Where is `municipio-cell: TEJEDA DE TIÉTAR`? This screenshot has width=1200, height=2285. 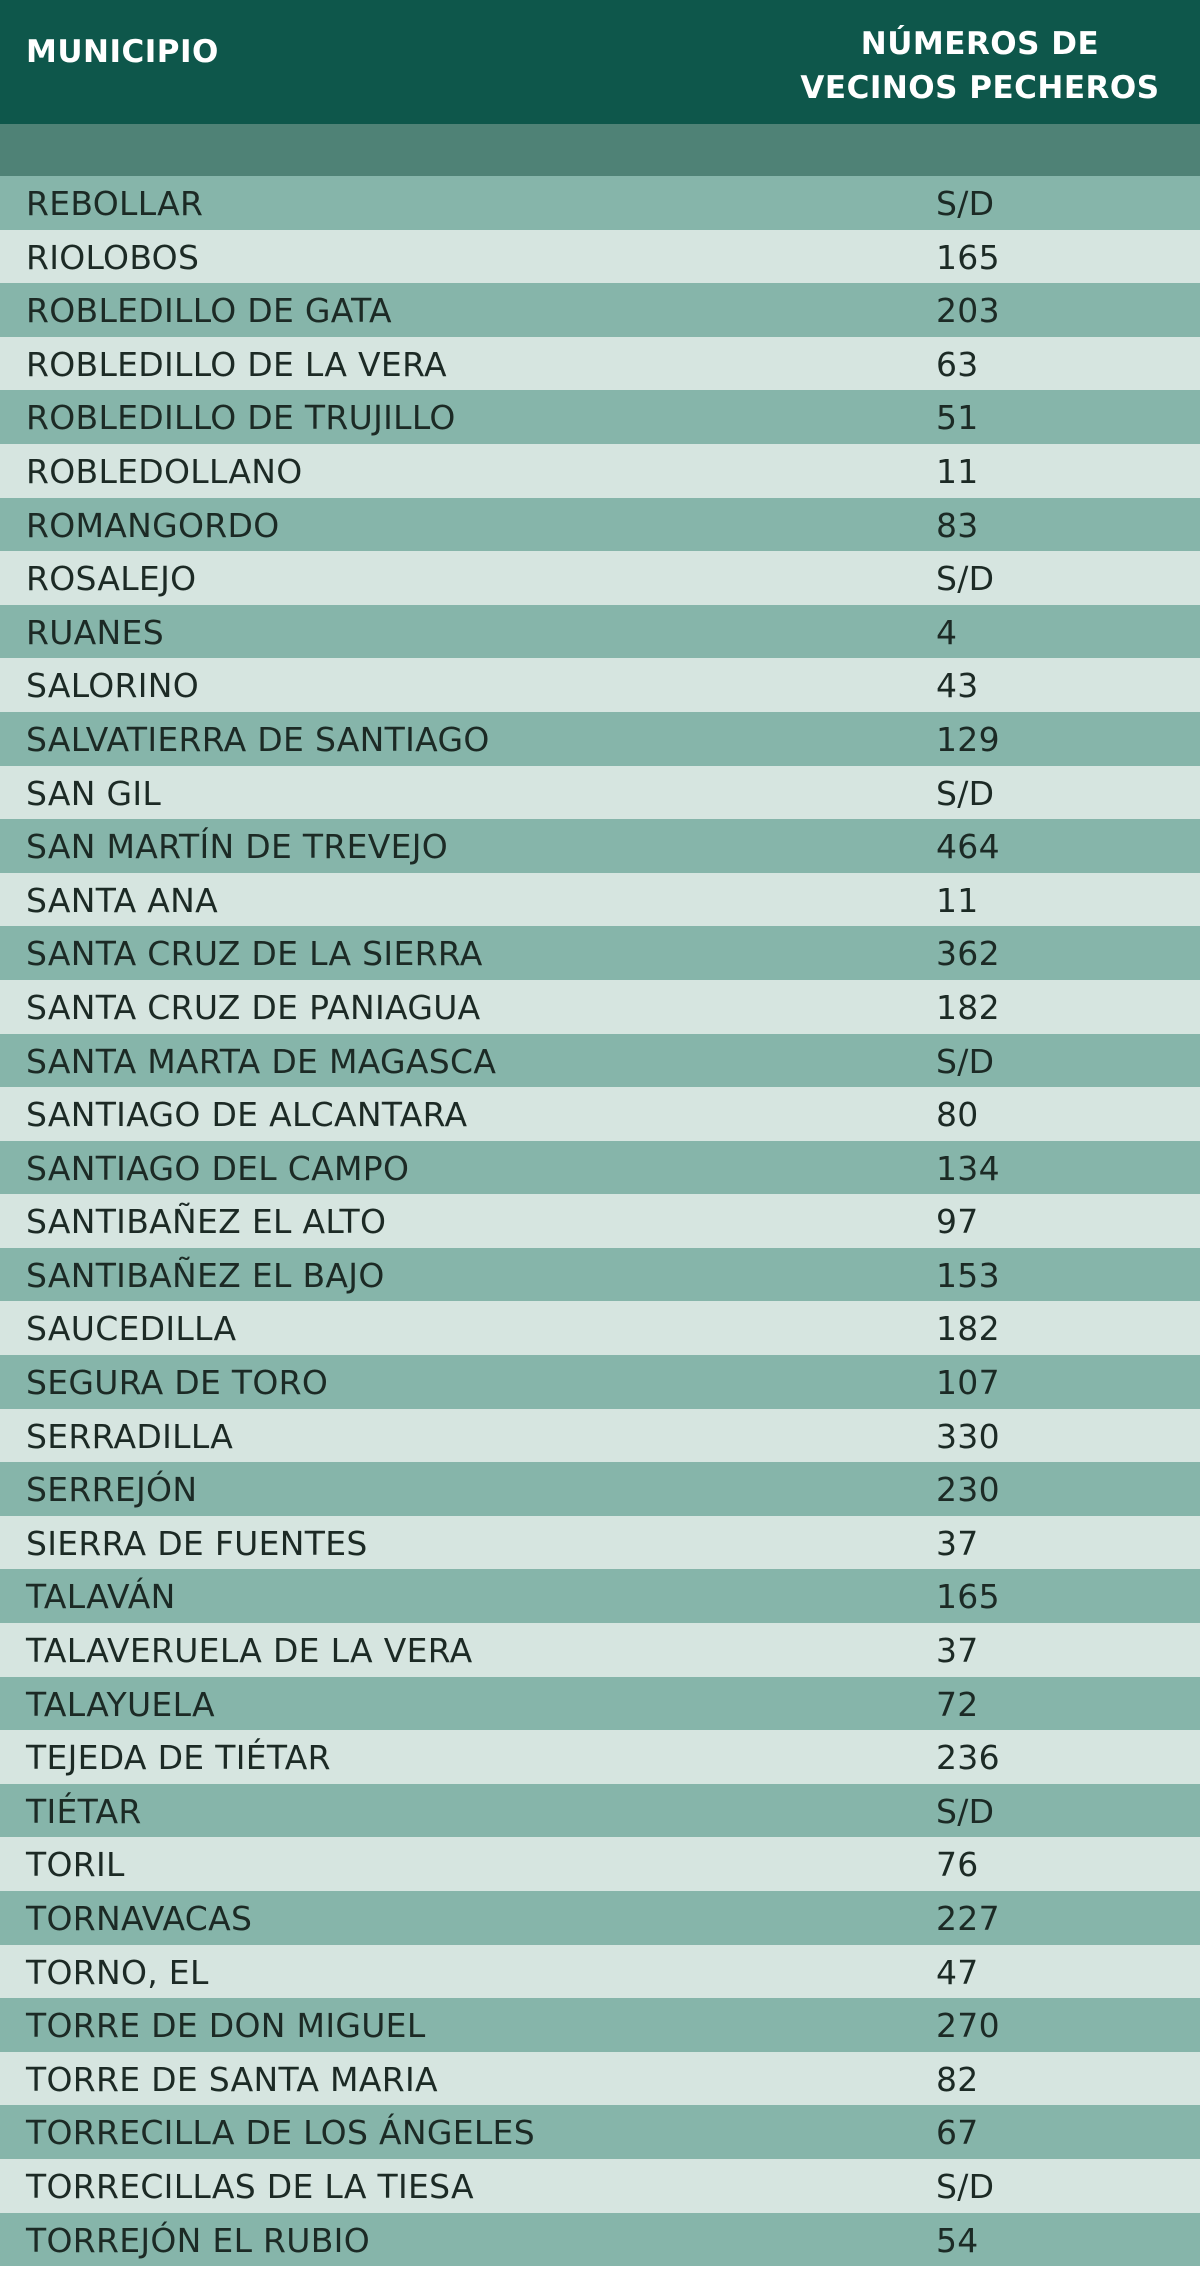
municipio-cell: TEJEDA DE TIÉTAR is located at coordinates (178, 1758).